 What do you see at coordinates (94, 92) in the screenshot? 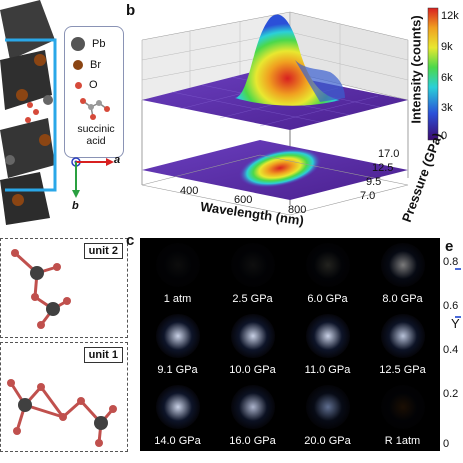
I see `atom-legend: Pb Br O succinic acid` at bounding box center [94, 92].